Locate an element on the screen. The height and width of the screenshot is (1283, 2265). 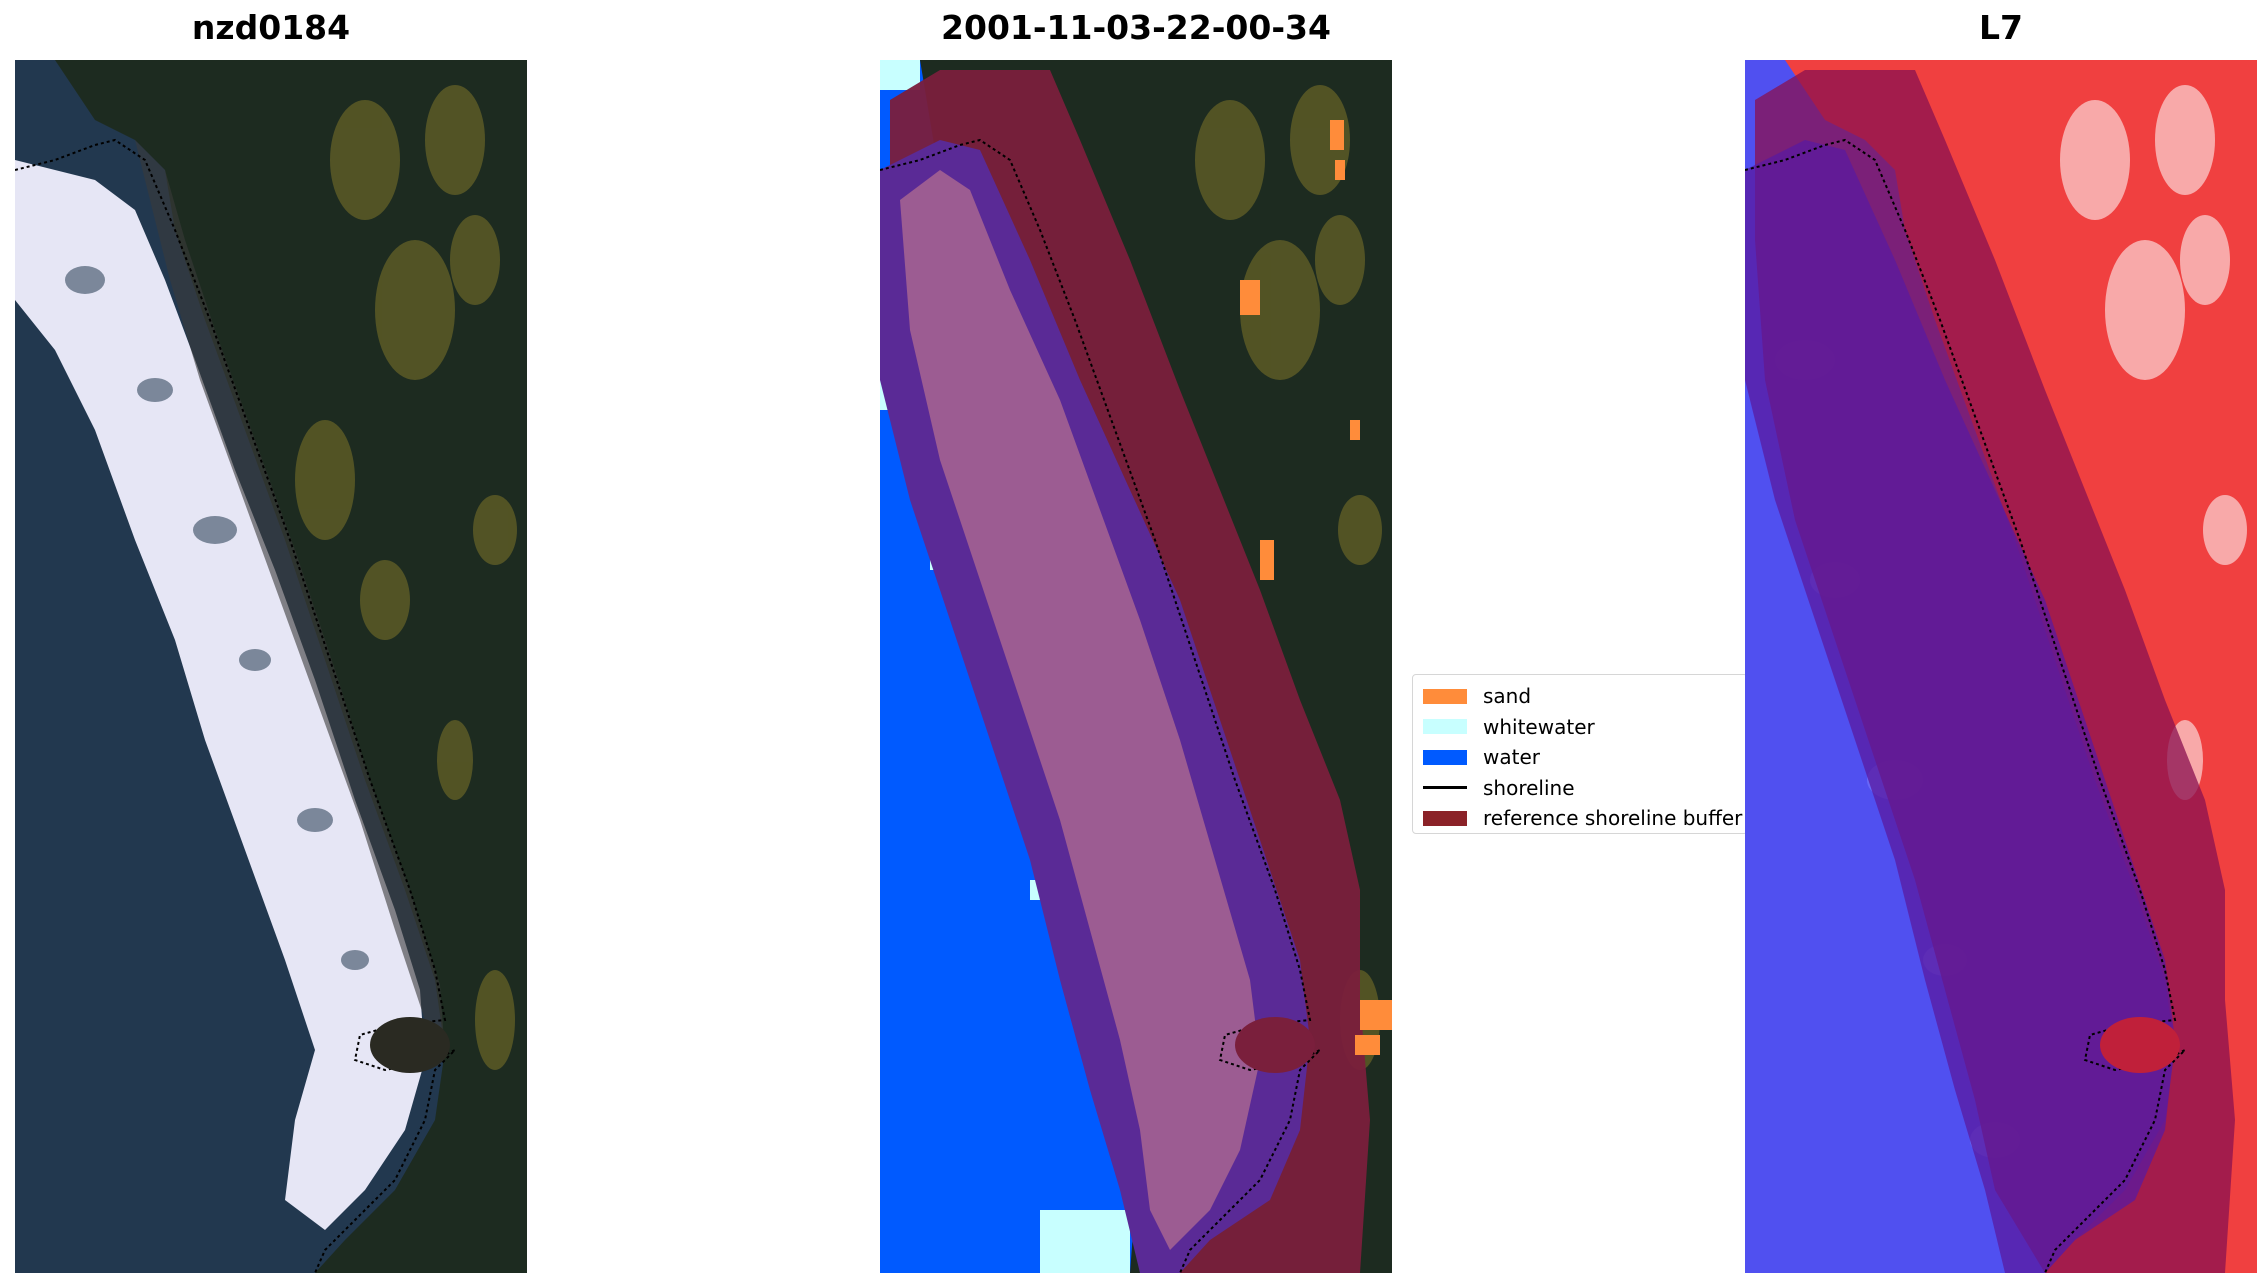
sand-swatch is located at coordinates (1445, 696).